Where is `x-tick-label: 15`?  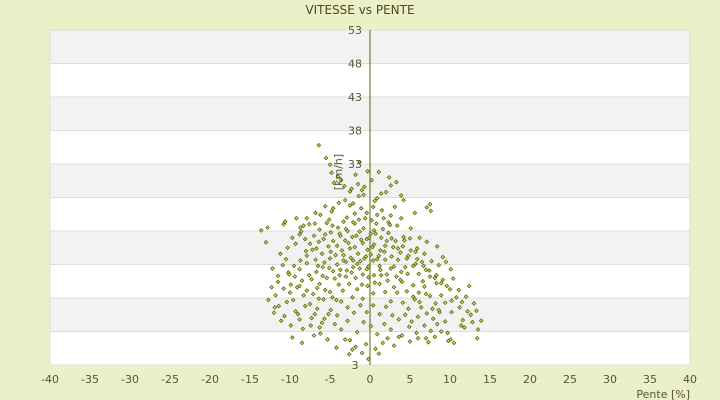 x-tick-label: 15 is located at coordinates (490, 379).